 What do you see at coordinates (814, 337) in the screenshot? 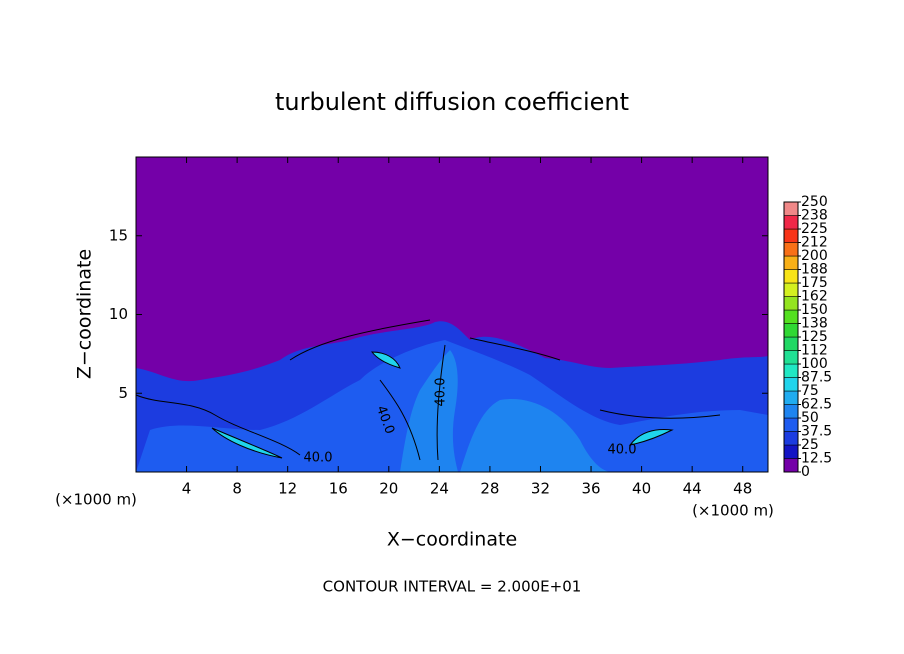
I see `colorbar-label: 125` at bounding box center [814, 337].